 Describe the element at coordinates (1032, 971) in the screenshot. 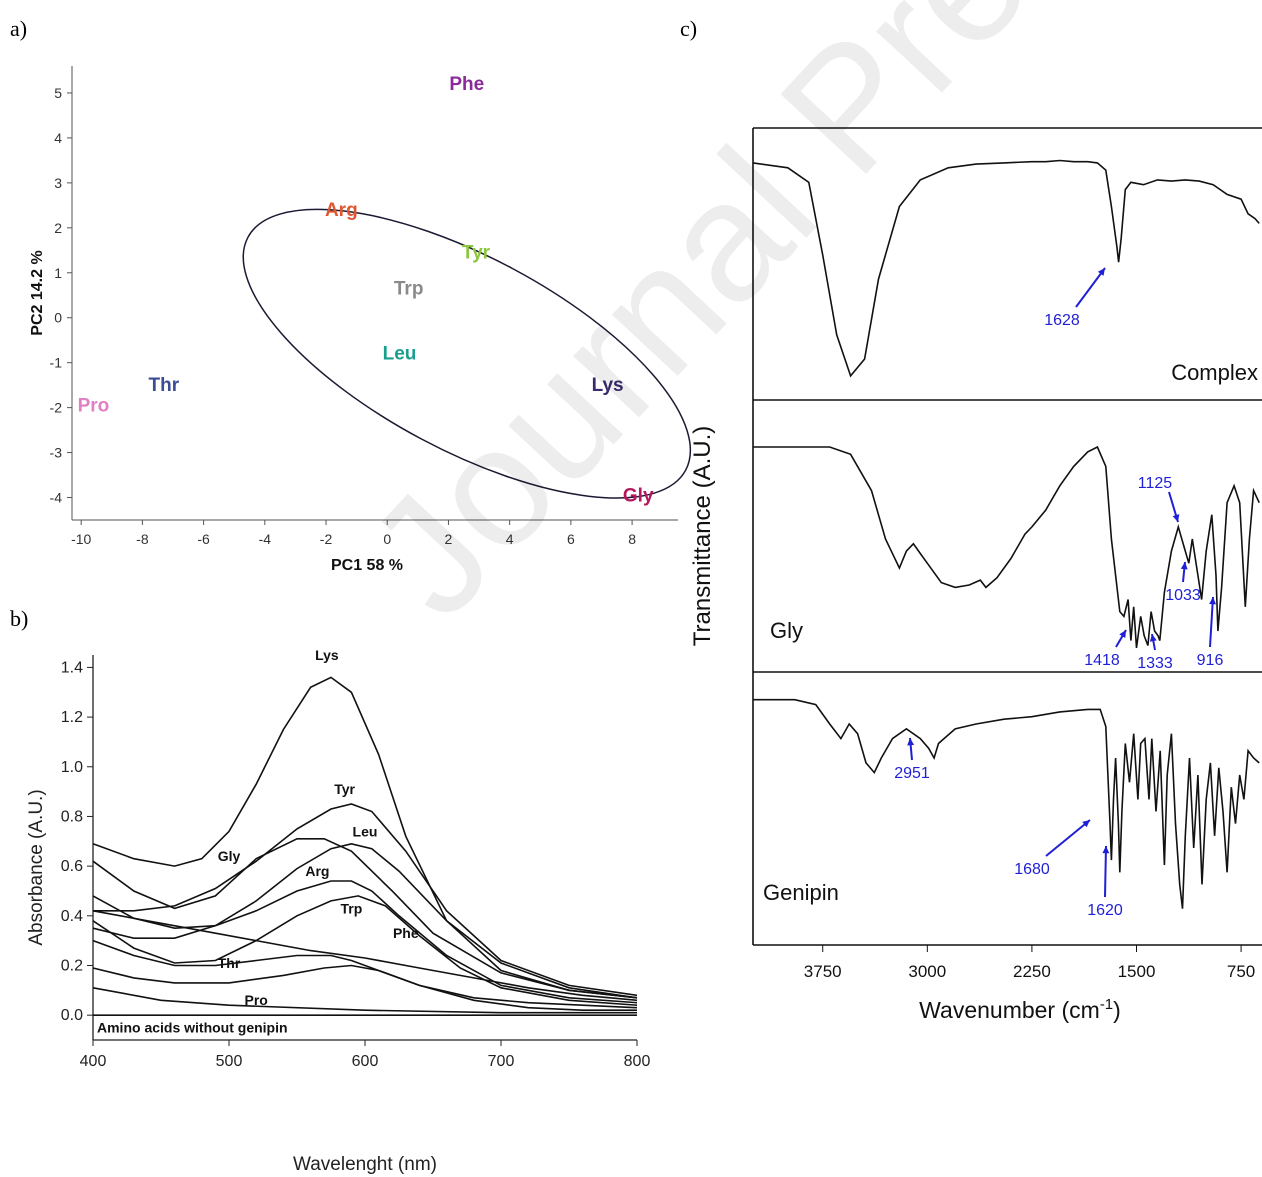

I see `ftir-x-tick-label: 2250` at that location.